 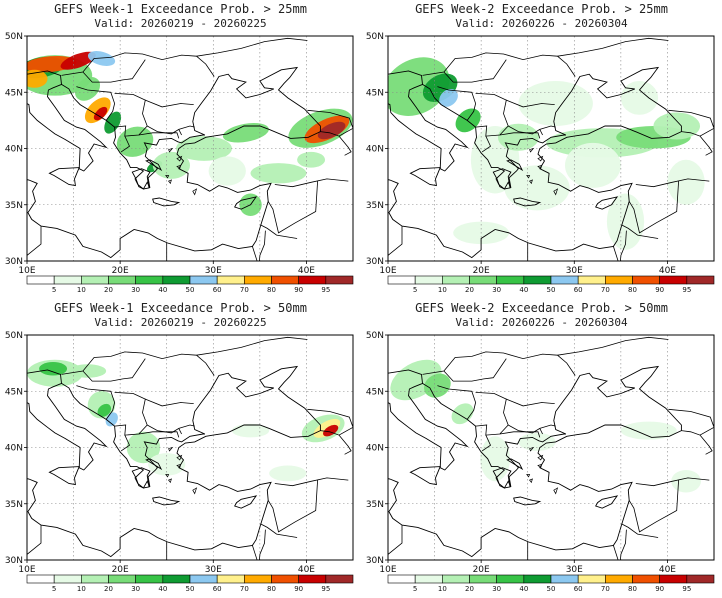 What do you see at coordinates (605, 290) in the screenshot?
I see `colorbar-label: 70` at bounding box center [605, 290].